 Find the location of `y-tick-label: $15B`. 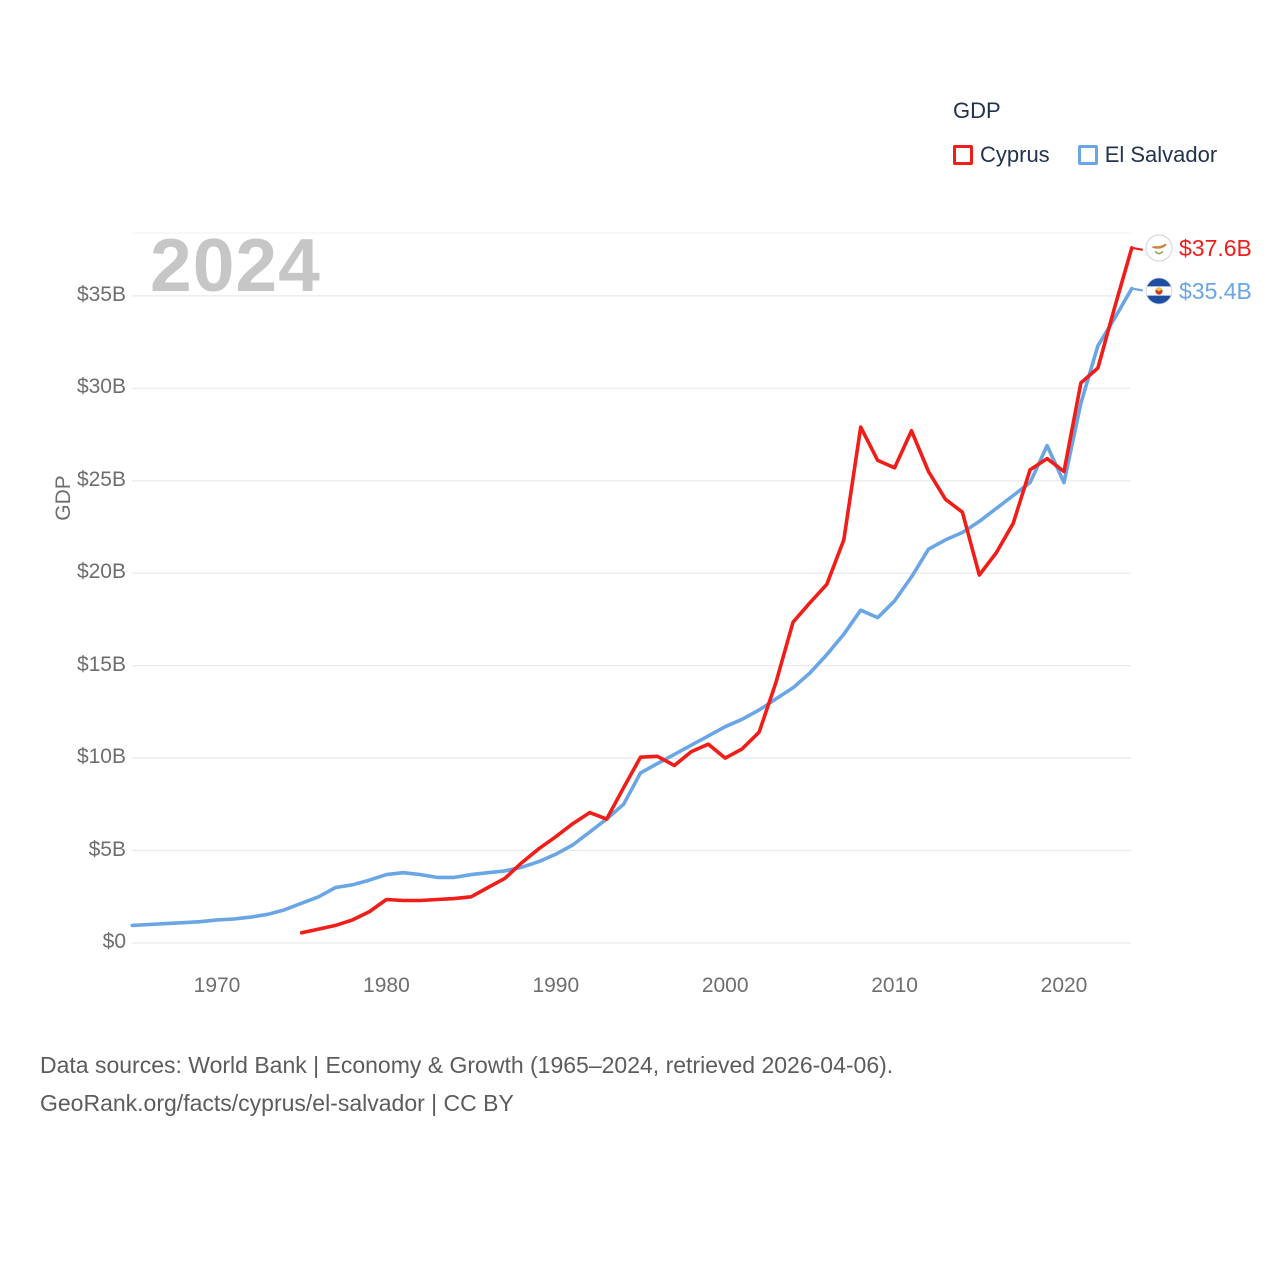

y-tick-label: $15B is located at coordinates (101, 664).